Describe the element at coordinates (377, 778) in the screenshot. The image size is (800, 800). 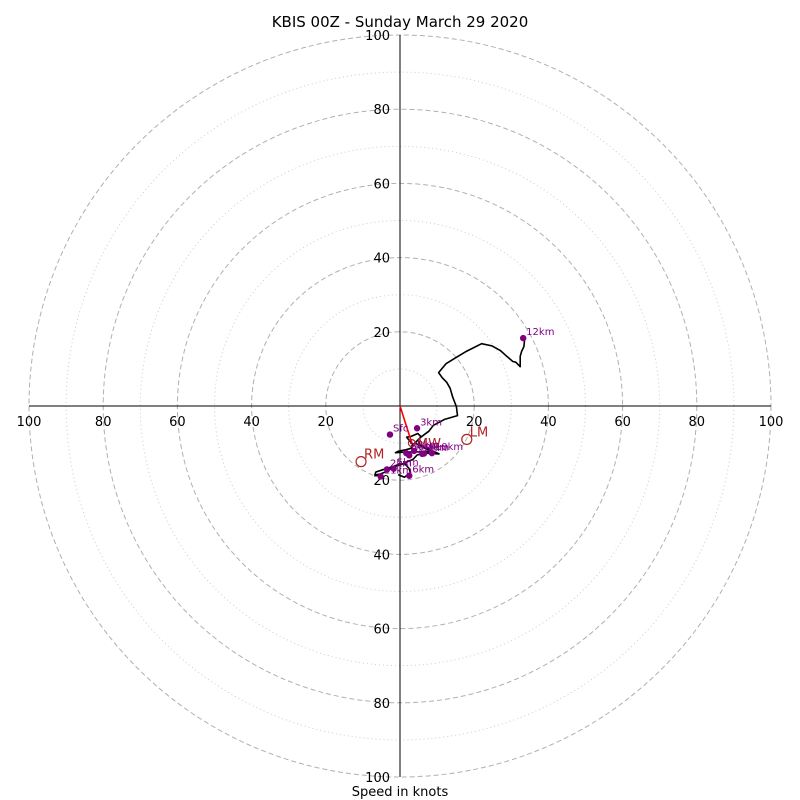
I see `tick-label-bottom-100: 100` at that location.